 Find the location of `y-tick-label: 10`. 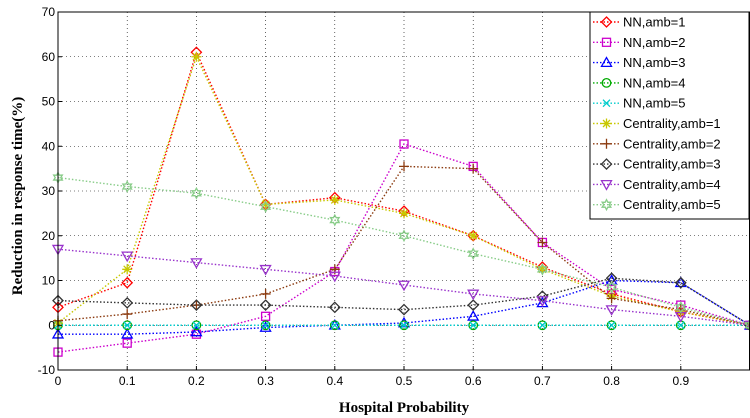

y-tick-label: 10 is located at coordinates (49, 281).